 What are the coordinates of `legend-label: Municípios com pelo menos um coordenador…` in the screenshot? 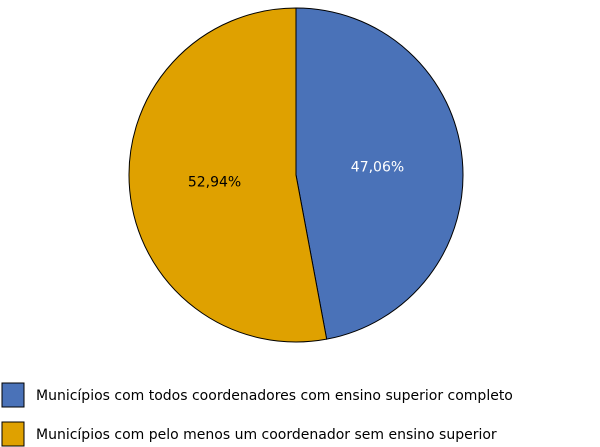 It's located at (266, 435).